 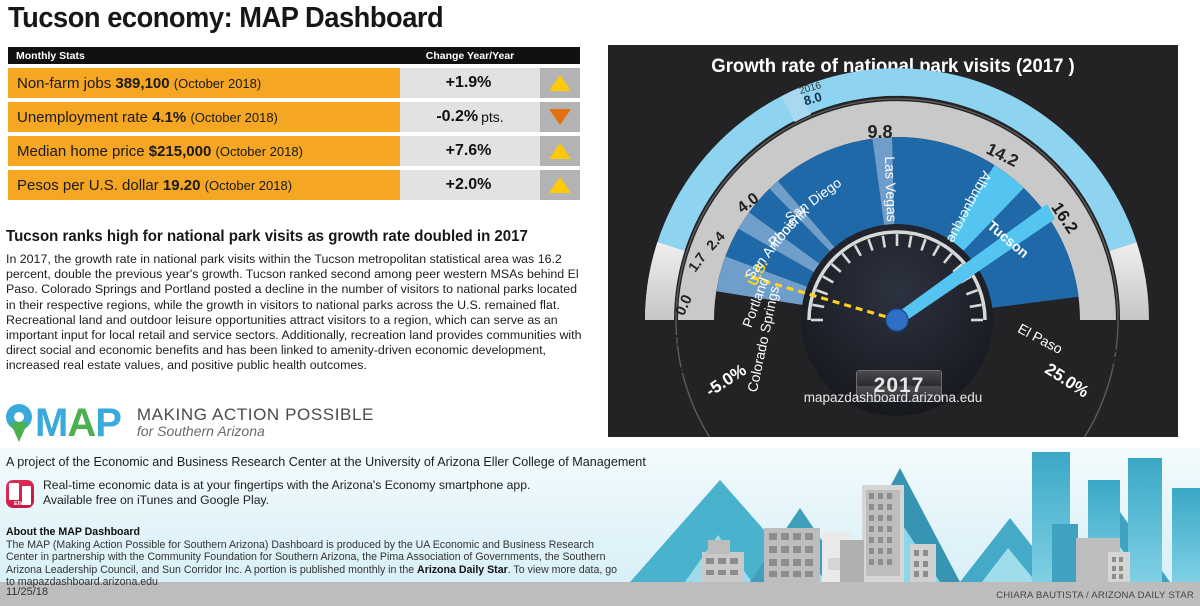 I want to click on stat-label-cell: Unemployment rate 4.1% (October 2018), so click(x=204, y=117).